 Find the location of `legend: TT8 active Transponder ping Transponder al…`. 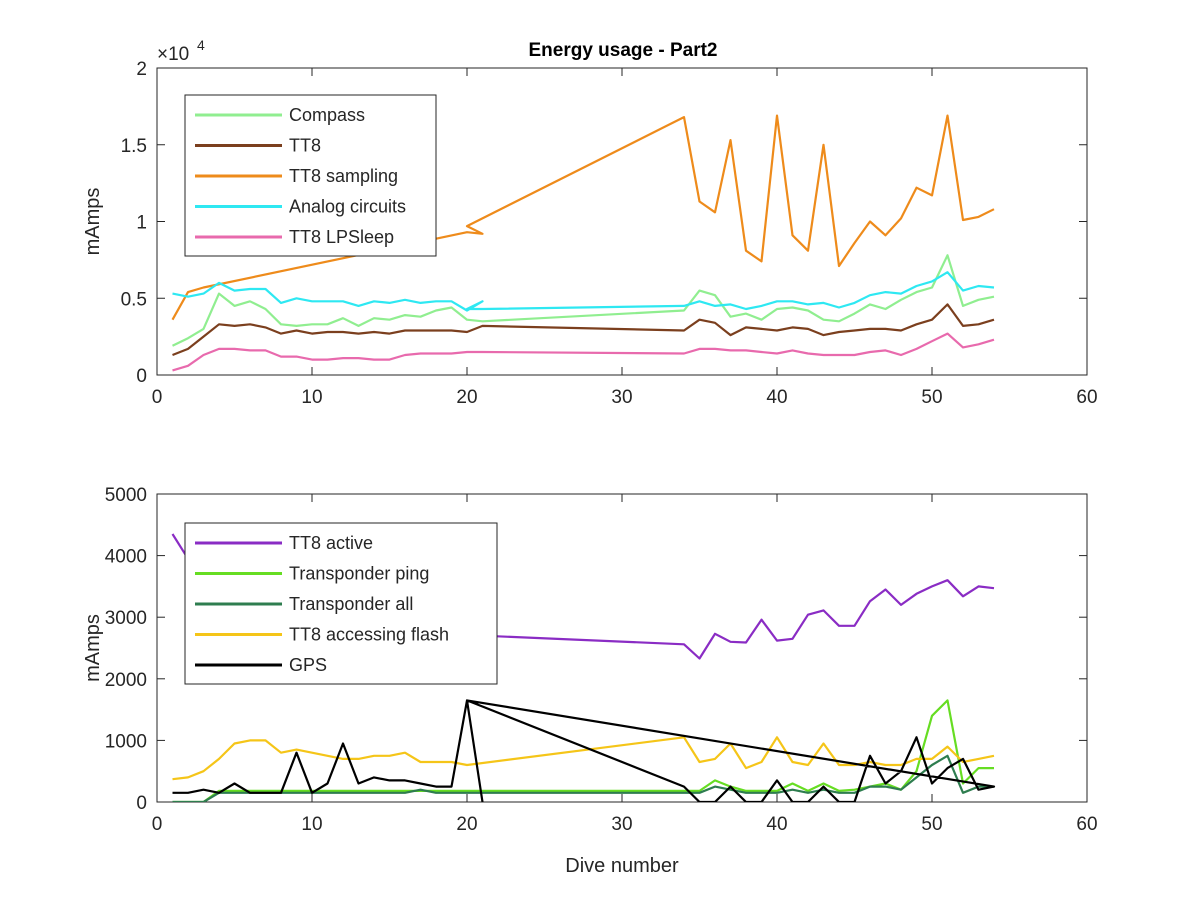

legend: TT8 active Transponder ping Transponder al… is located at coordinates (341, 603).